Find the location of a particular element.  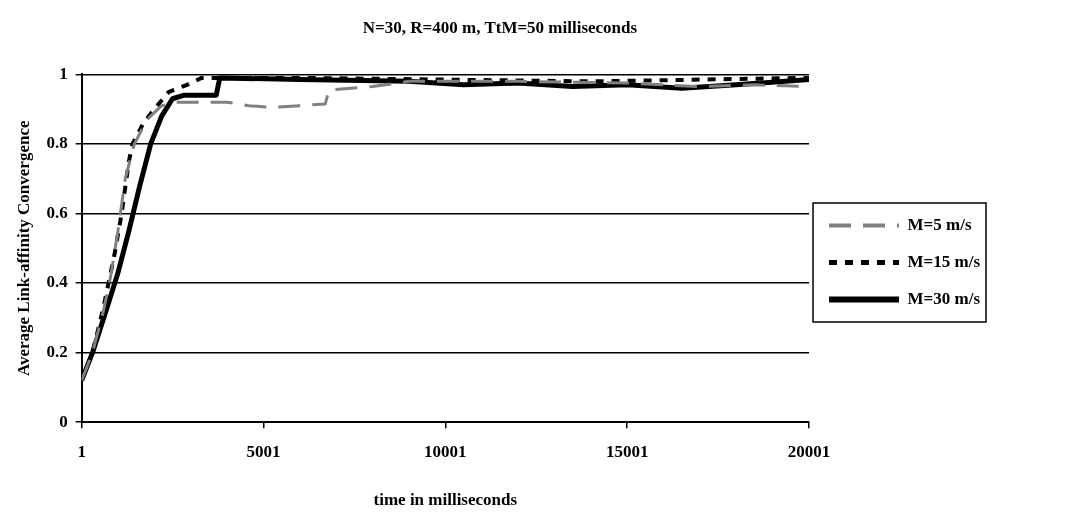

y-tick-label: 0.8 is located at coordinates (57, 143).